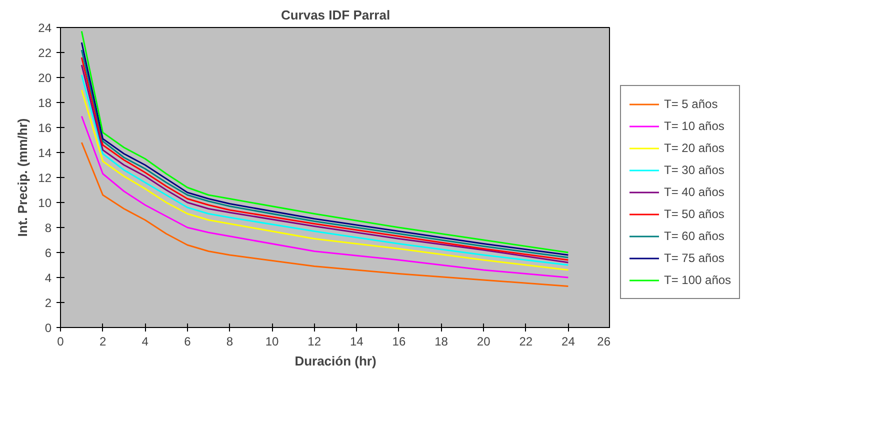  What do you see at coordinates (45, 53) in the screenshot?
I see `y-tick-label: 22` at bounding box center [45, 53].